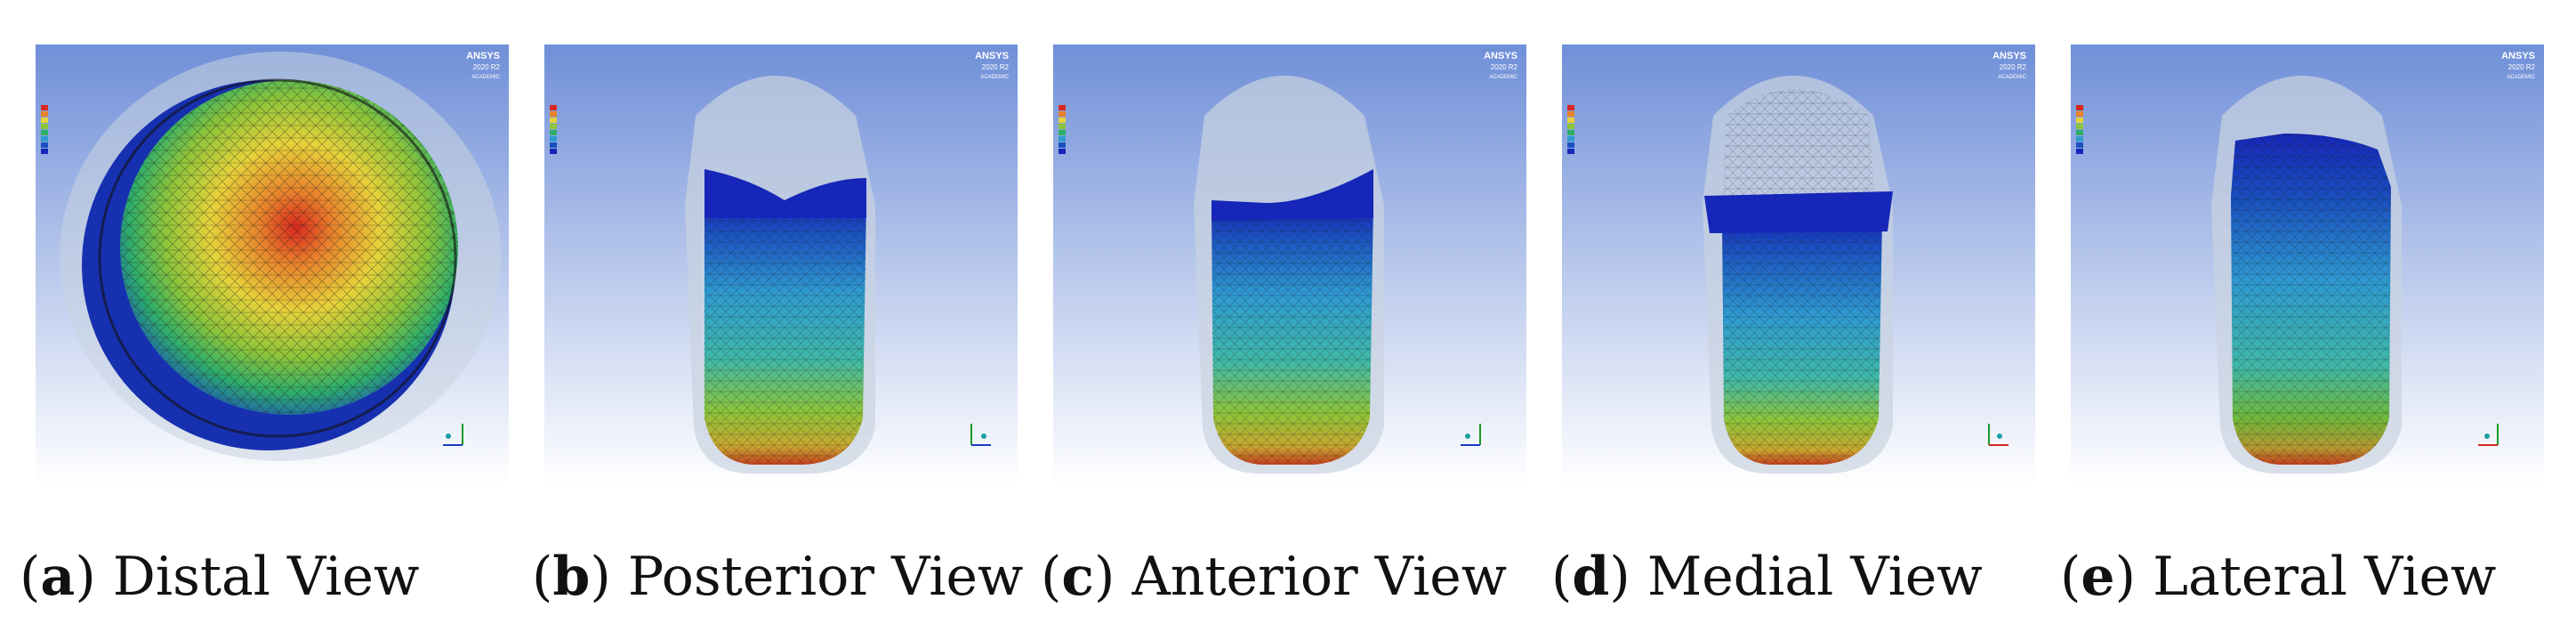 The width and height of the screenshot is (2576, 632). I want to click on posterior-view-image: ANSYS 2020 R2 ACADEMIC, so click(781, 265).